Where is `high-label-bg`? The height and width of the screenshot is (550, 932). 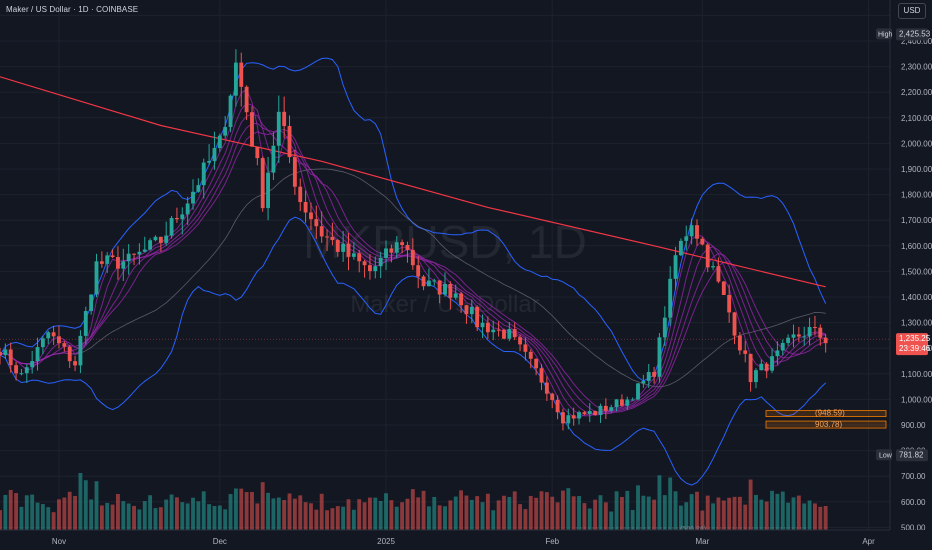 high-label-bg is located at coordinates (884, 34).